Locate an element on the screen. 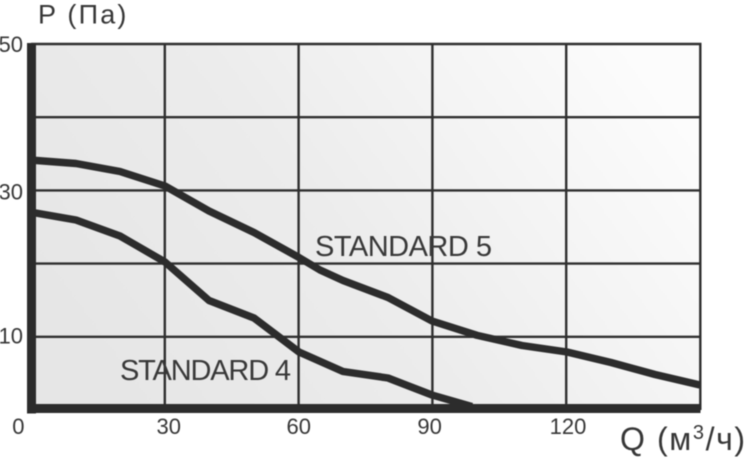 The height and width of the screenshot is (460, 744). svg-text: 0 is located at coordinates (18, 426).